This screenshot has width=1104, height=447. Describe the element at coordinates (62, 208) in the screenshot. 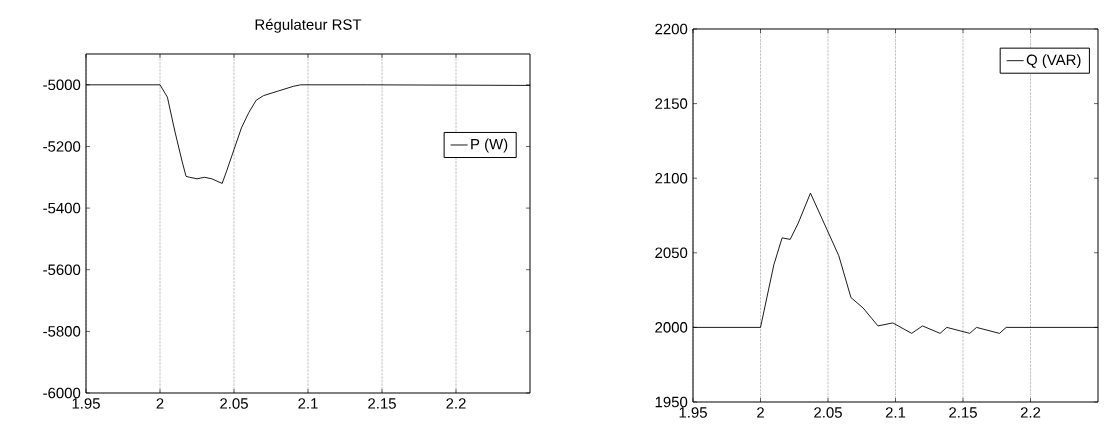

I see `y-tick-label: -5400` at that location.